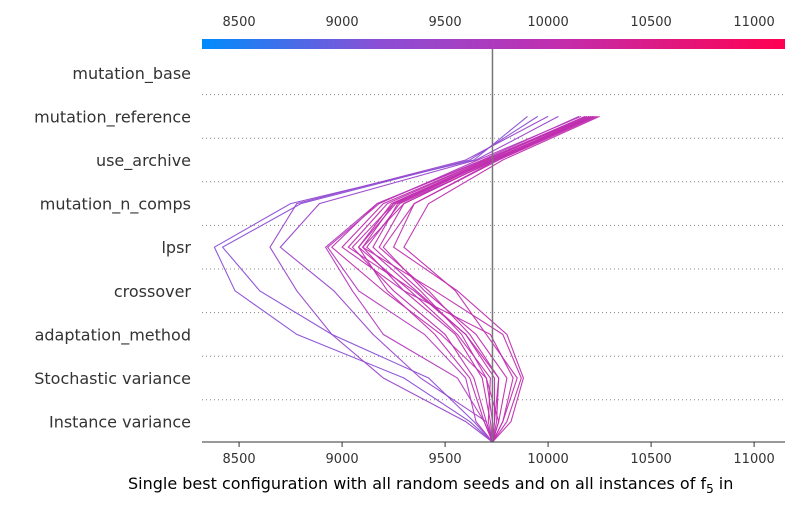 The height and width of the screenshot is (509, 800). I want to click on feature-label: Instance variance, so click(120, 422).